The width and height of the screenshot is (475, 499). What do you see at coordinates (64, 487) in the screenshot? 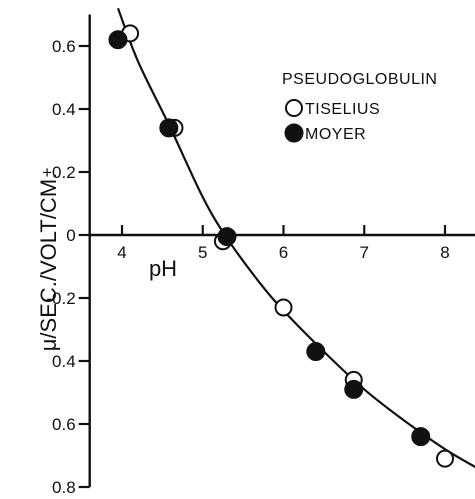
I see `y-tick-label: 0.8` at bounding box center [64, 487].